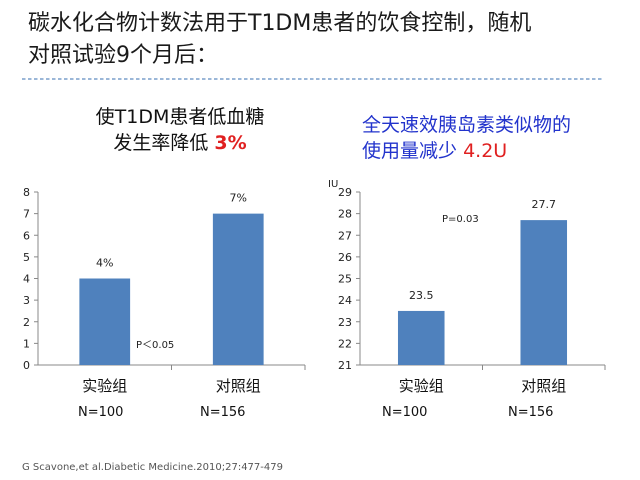  Describe the element at coordinates (238, 386) in the screenshot. I see `left-category-label: 对照组` at that location.